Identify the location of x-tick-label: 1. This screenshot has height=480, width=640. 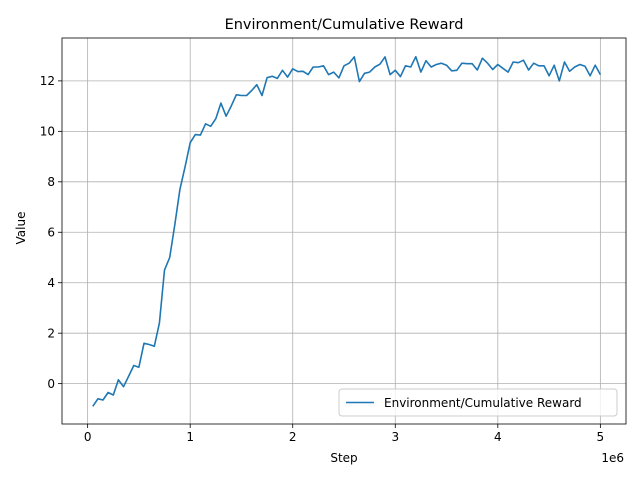
(190, 437).